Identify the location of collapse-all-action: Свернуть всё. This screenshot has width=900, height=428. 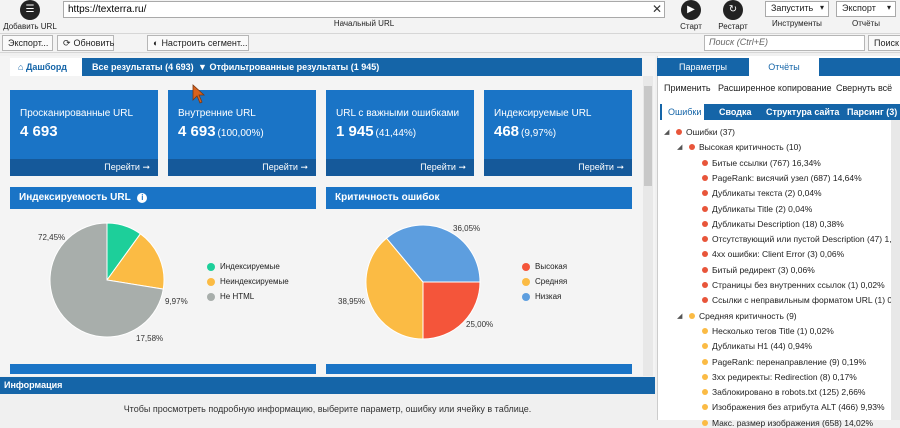
(864, 88).